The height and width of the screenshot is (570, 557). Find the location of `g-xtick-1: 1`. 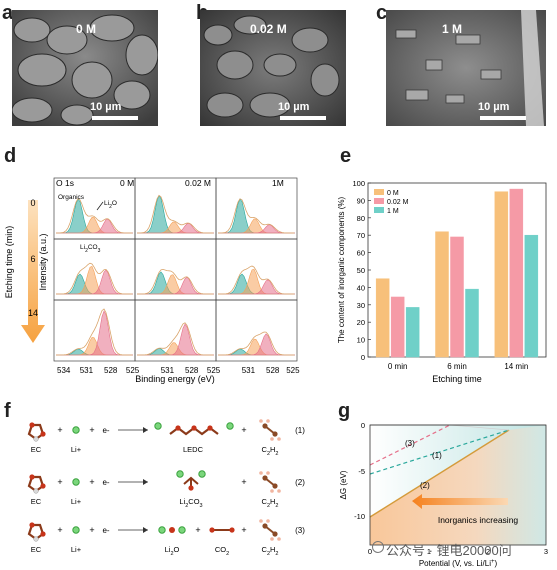

g-xtick-1: 1 is located at coordinates (429, 551).